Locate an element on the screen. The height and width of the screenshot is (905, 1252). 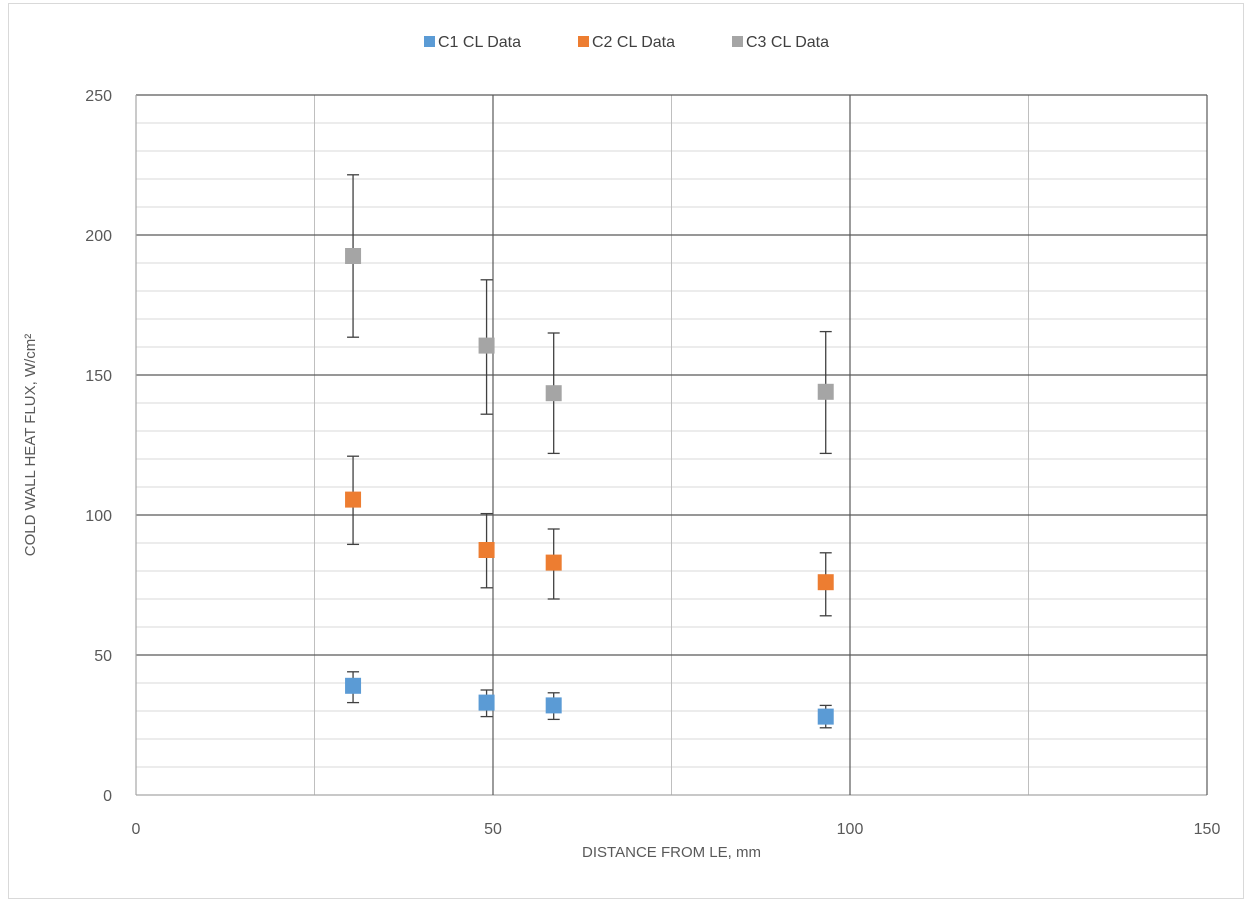
x-tick-label: 100 is located at coordinates (850, 829).